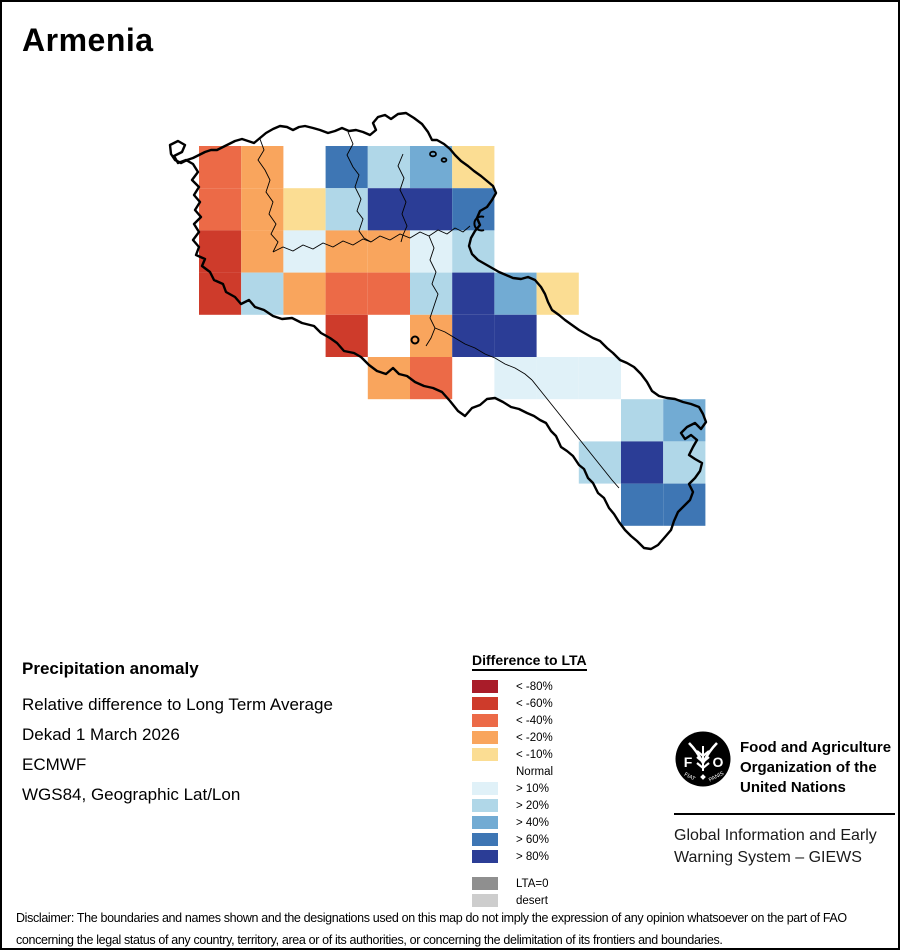 This screenshot has width=900, height=950. Describe the element at coordinates (529, 737) in the screenshot. I see `legend-item: < -20%` at that location.